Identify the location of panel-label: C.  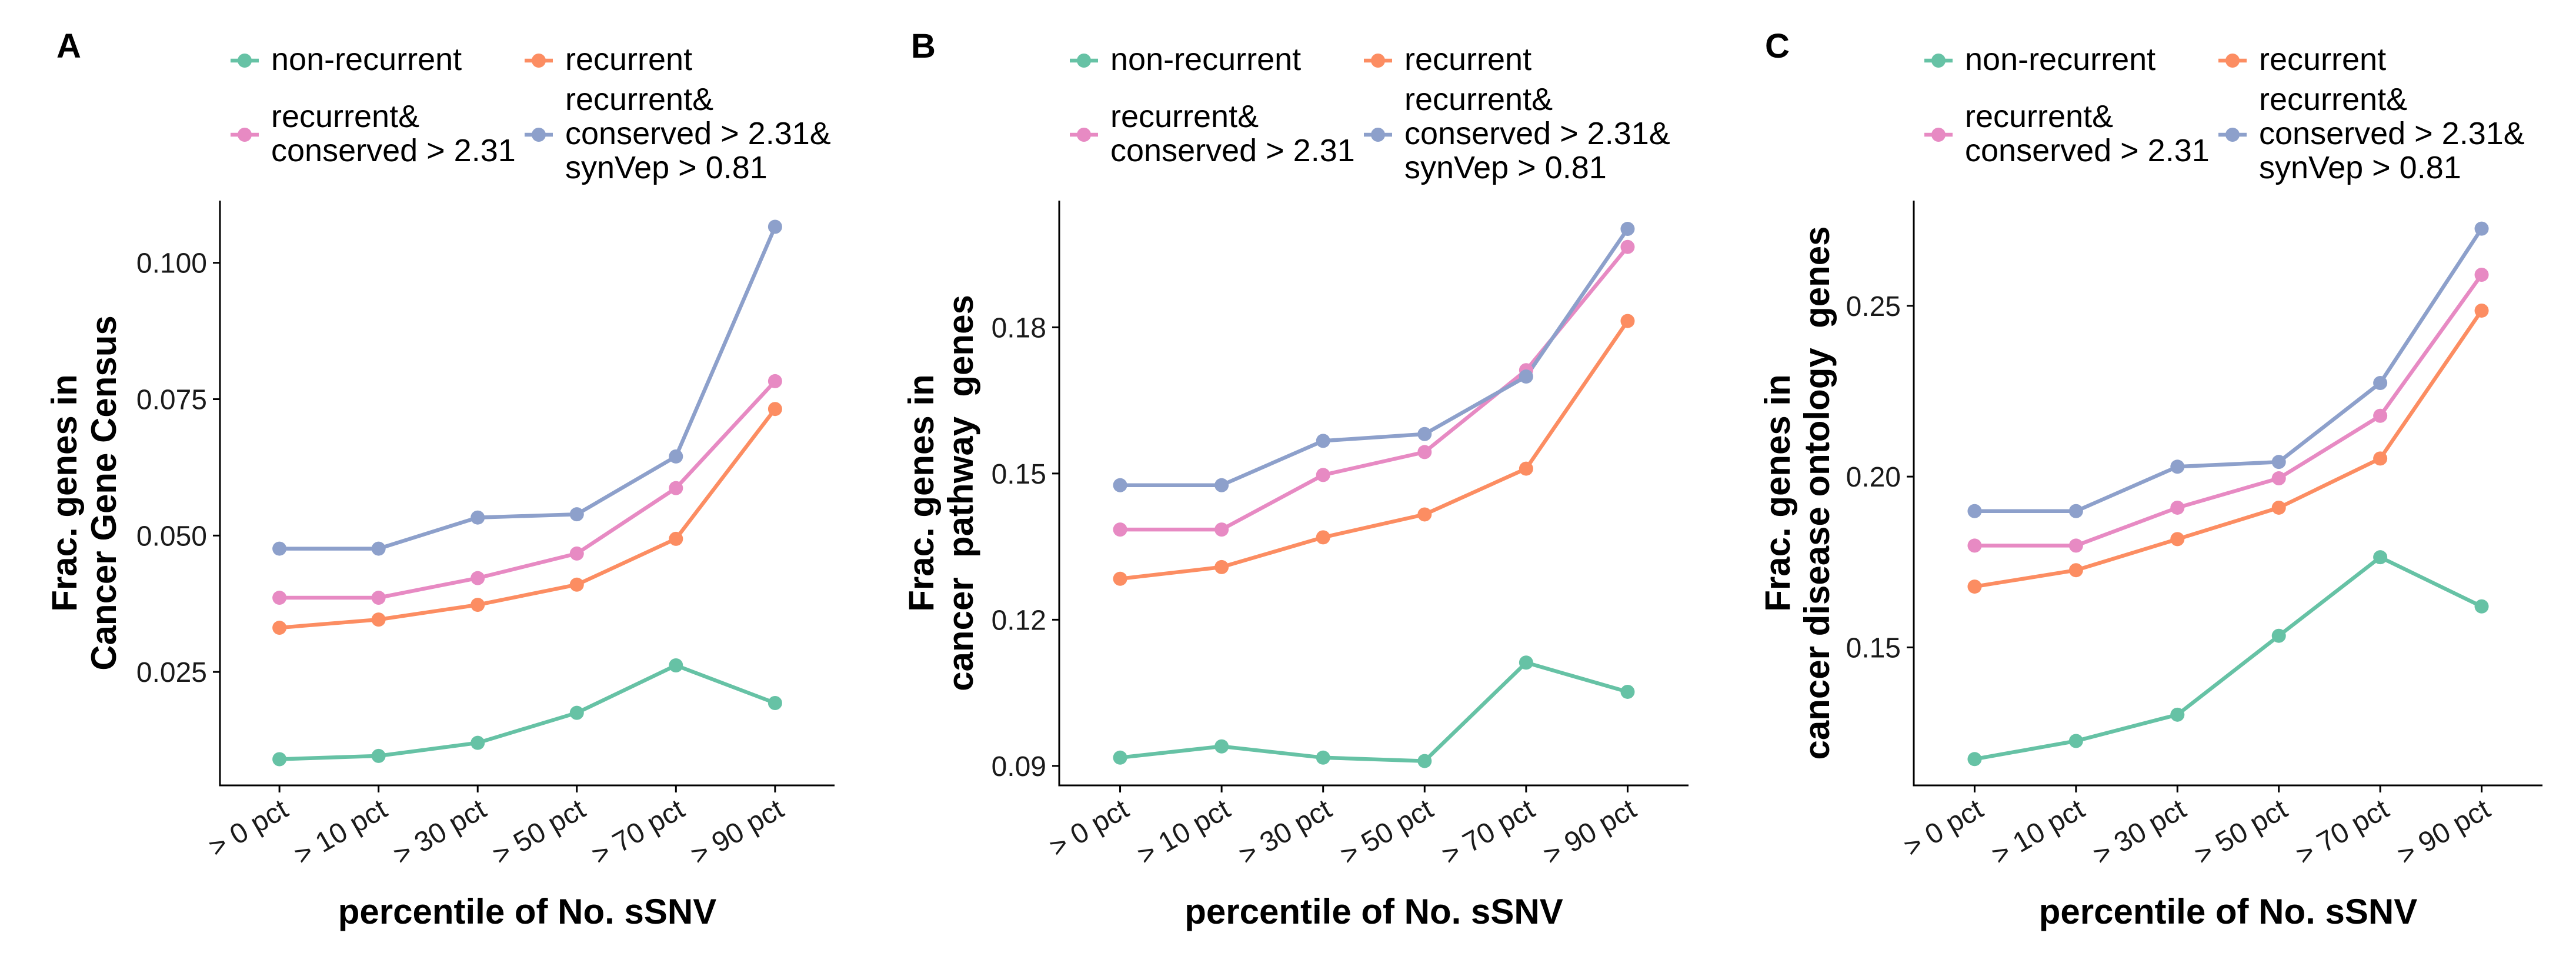
(1777, 46).